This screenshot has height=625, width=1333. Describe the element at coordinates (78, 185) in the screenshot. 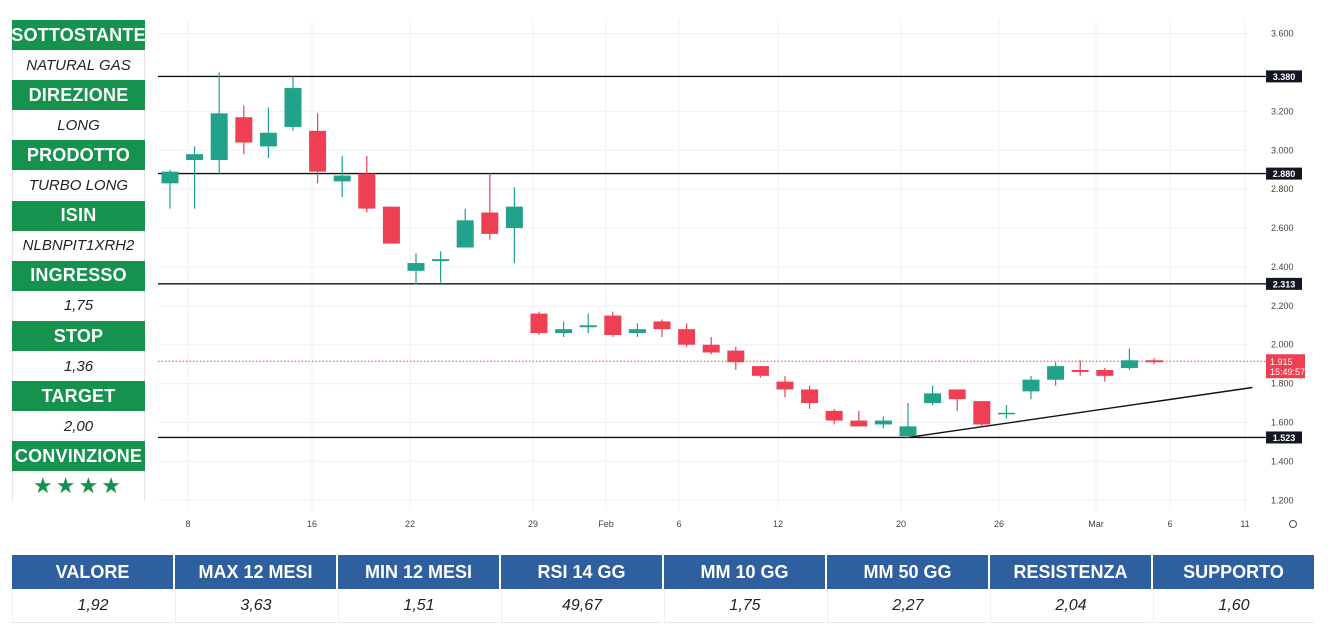

I see `panel-value-prodotto: TURBO LONG` at that location.